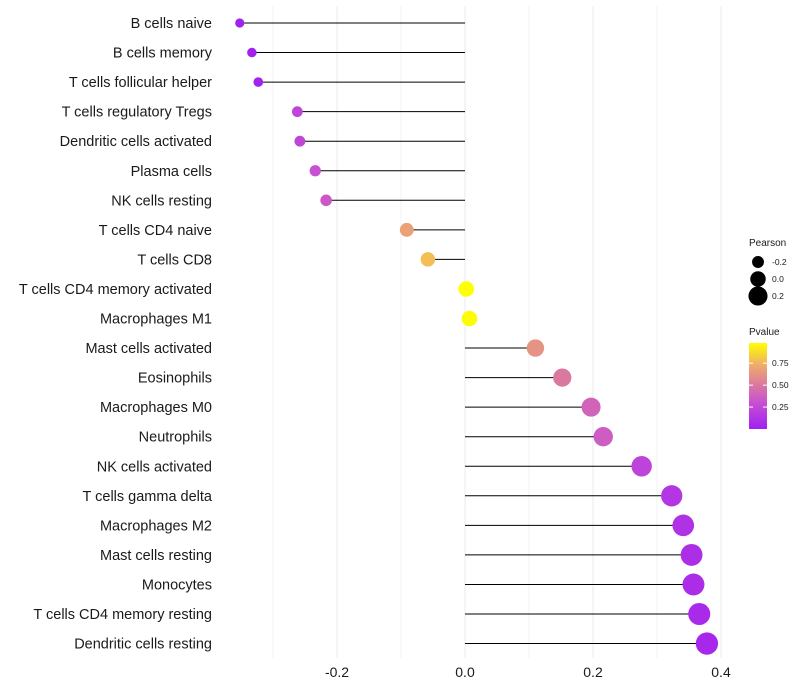 Image resolution: width=800 pixels, height=700 pixels. I want to click on x-tick-label: 0.0, so click(465, 672).